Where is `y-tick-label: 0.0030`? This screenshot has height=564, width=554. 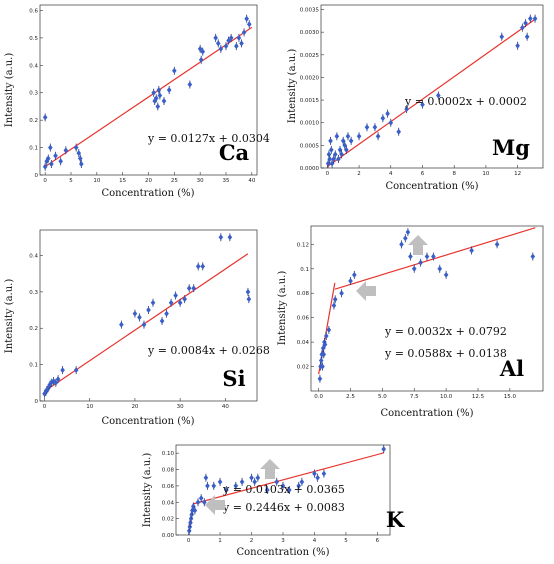 y-tick-label: 0.0030 is located at coordinates (310, 33).